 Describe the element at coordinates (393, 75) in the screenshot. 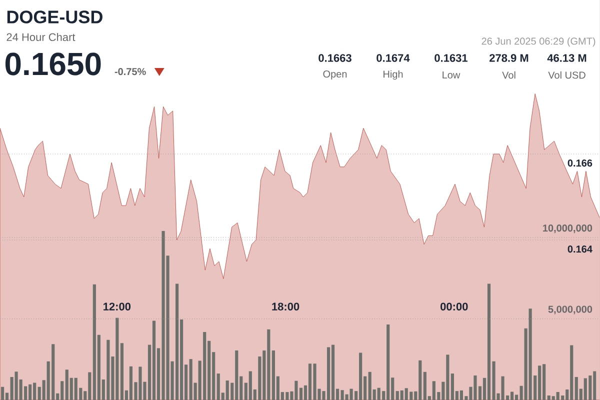

I see `annotation: High` at that location.